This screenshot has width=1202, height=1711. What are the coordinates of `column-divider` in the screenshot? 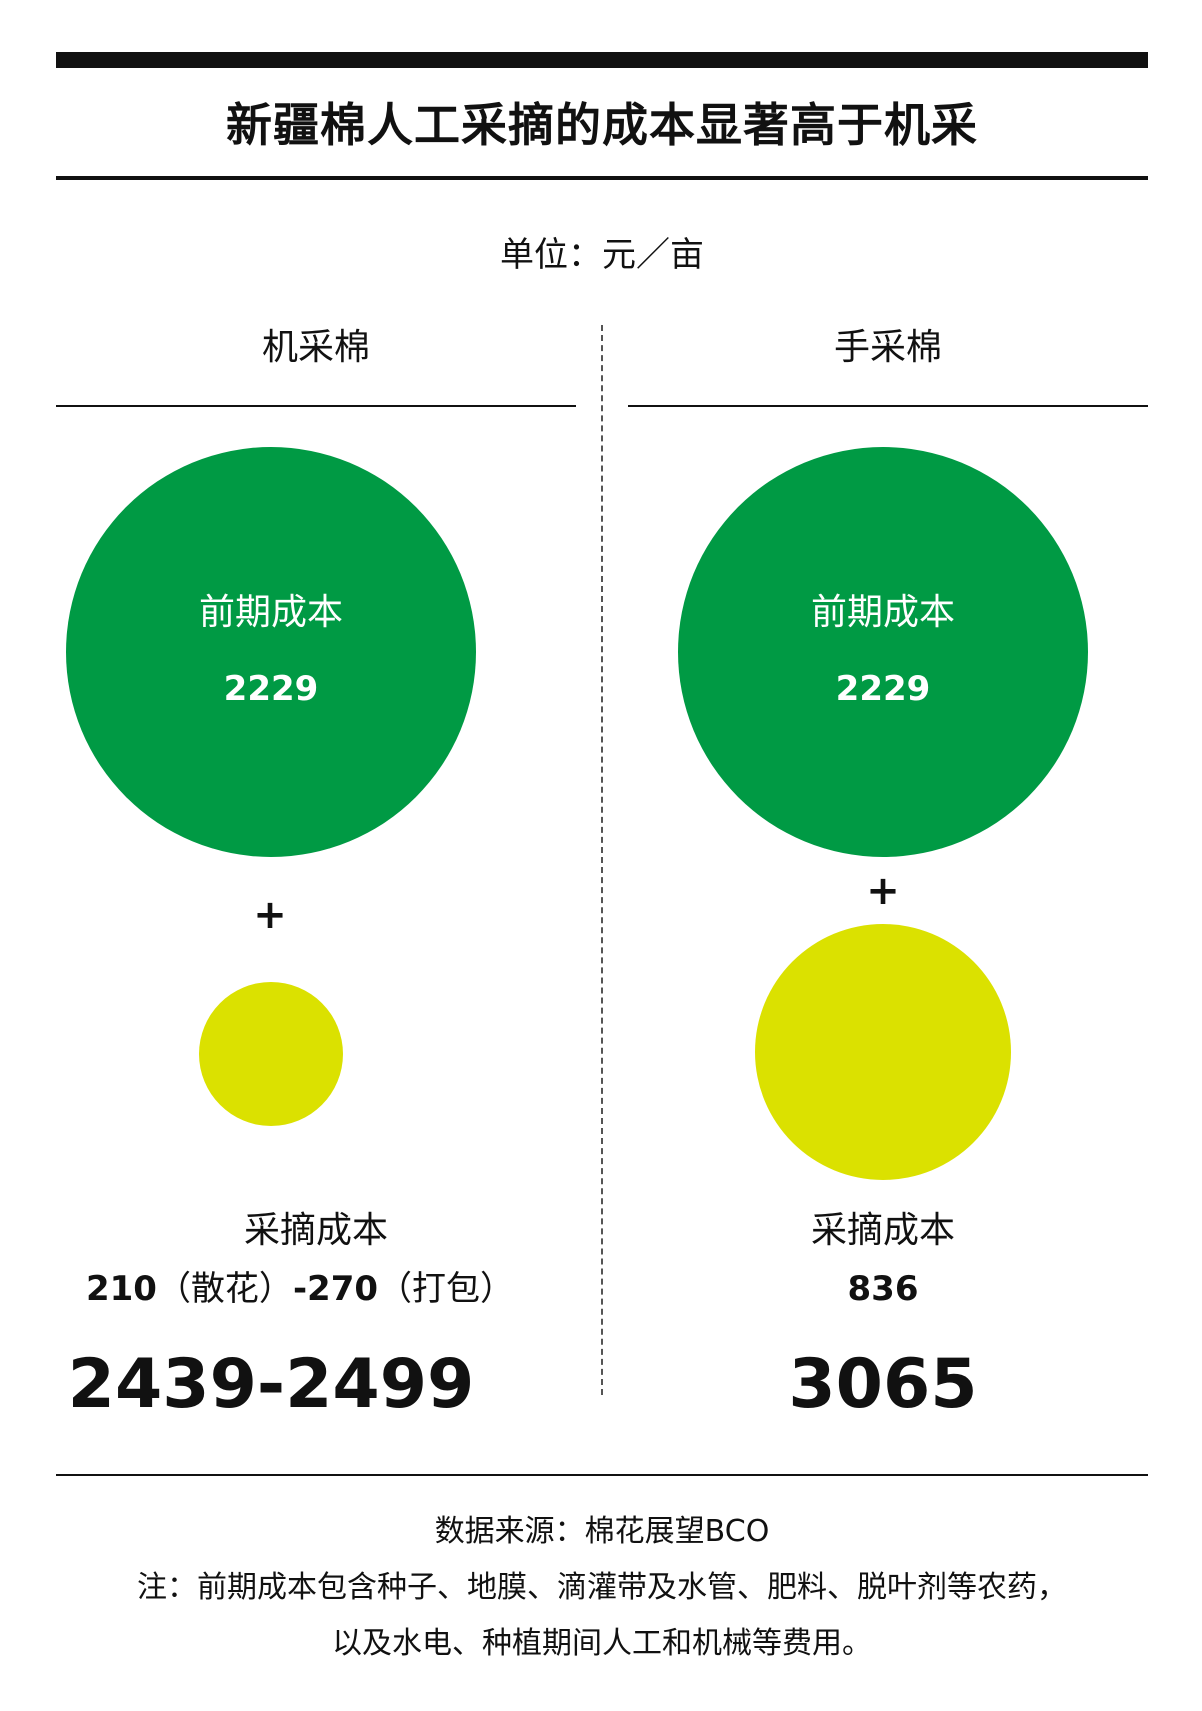 It's located at (602, 860).